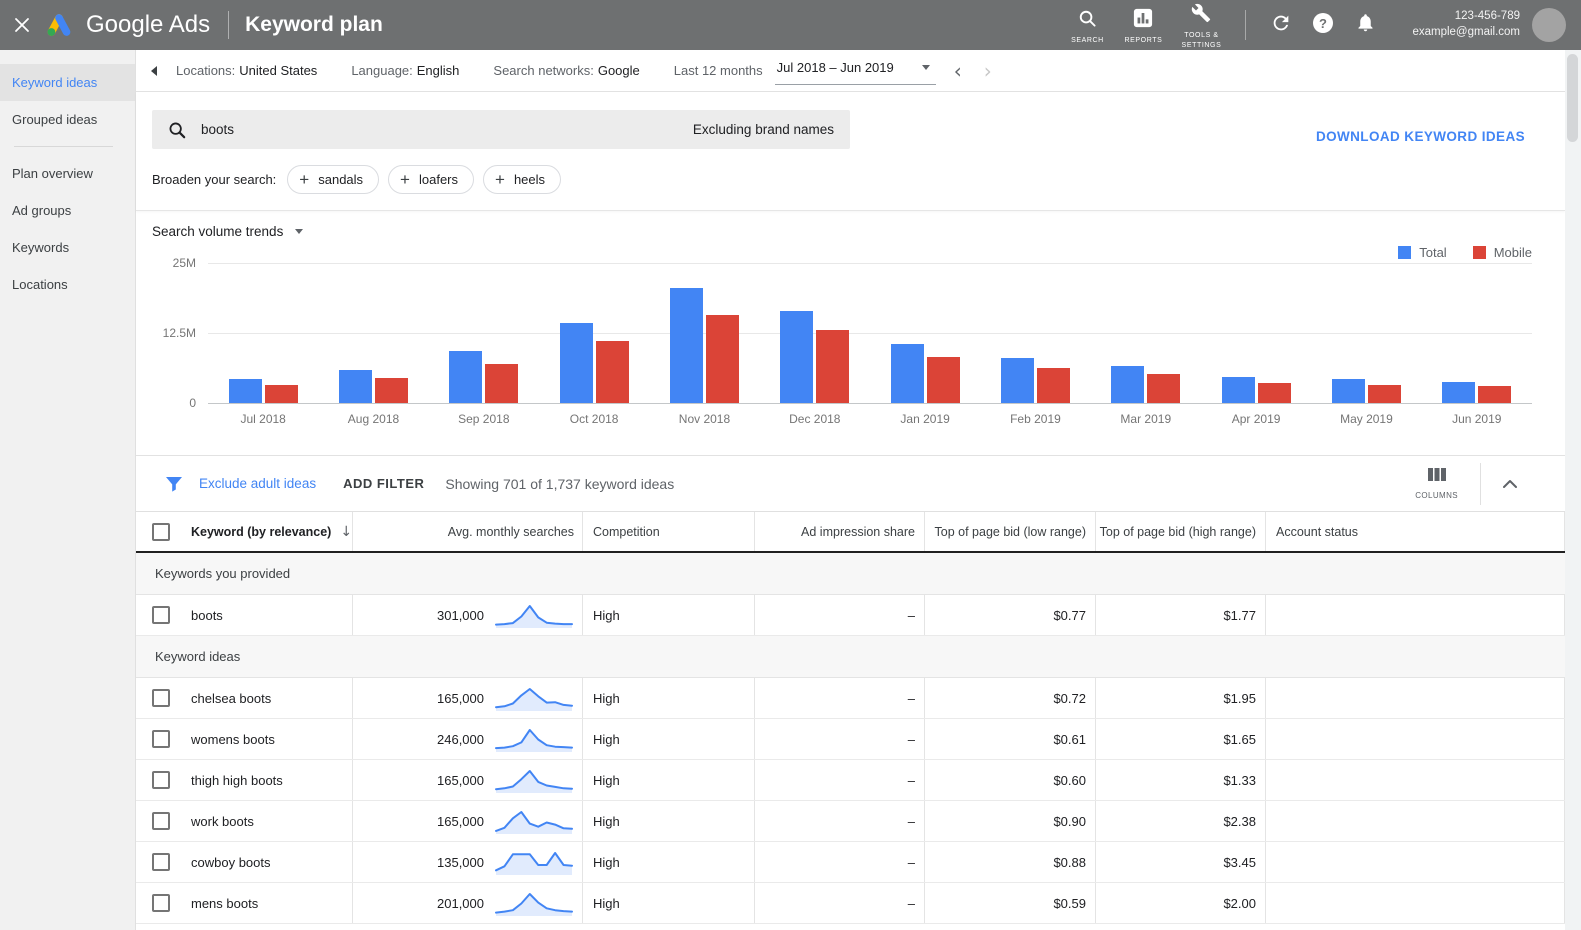 This screenshot has width=1581, height=930. Describe the element at coordinates (239, 231) in the screenshot. I see `trend-chart-selector: Search volume trends` at that location.